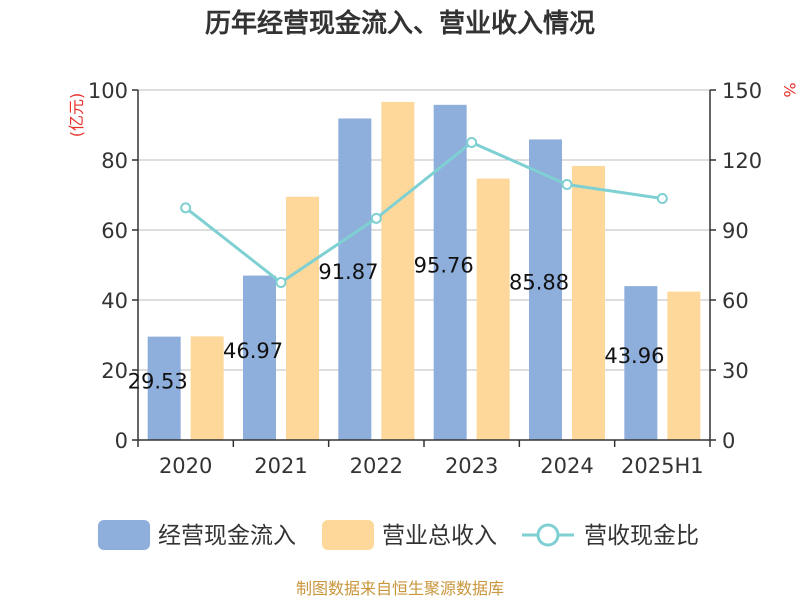 The height and width of the screenshot is (600, 800). What do you see at coordinates (543, 283) in the screenshot?
I see `cash-data-label: 85.88(` at bounding box center [543, 283].